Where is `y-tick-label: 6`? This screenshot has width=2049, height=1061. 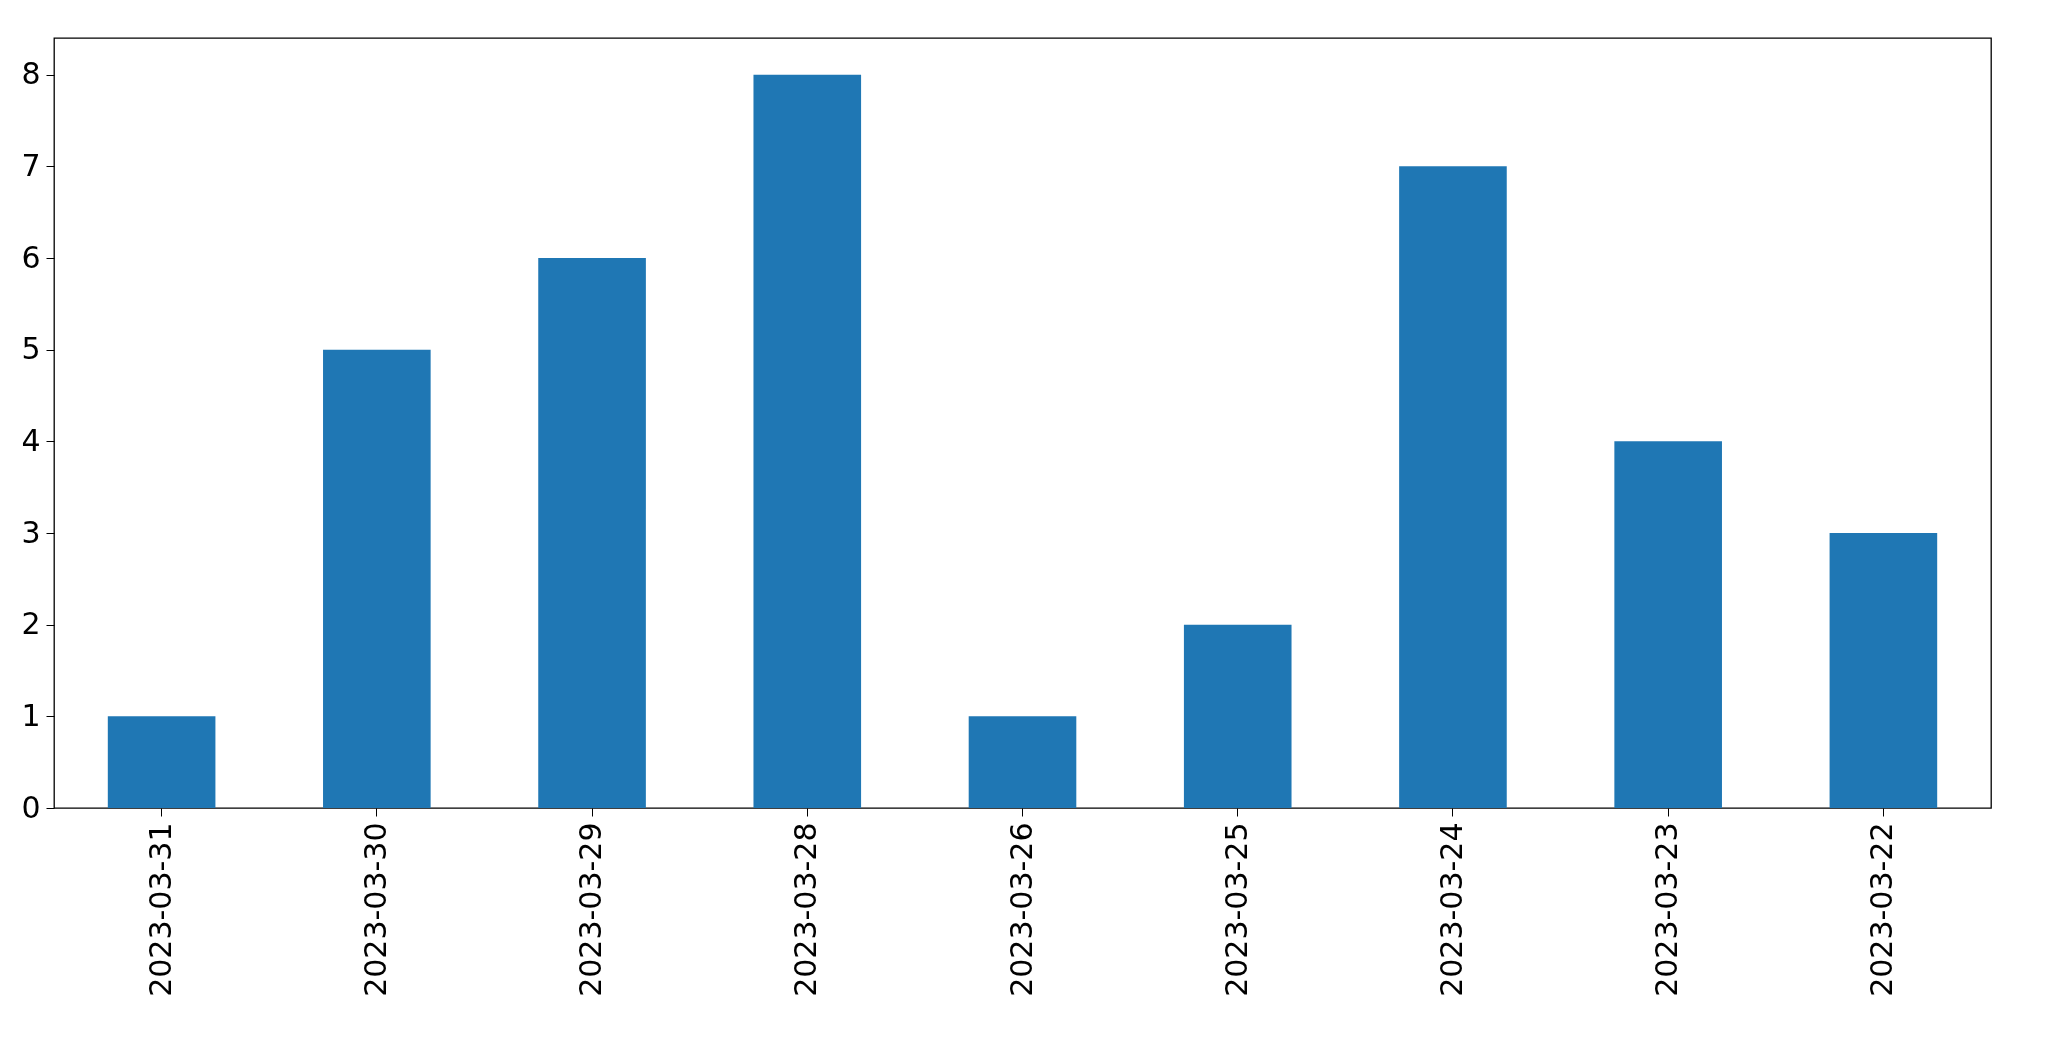 y-tick-label: 6 is located at coordinates (31, 257).